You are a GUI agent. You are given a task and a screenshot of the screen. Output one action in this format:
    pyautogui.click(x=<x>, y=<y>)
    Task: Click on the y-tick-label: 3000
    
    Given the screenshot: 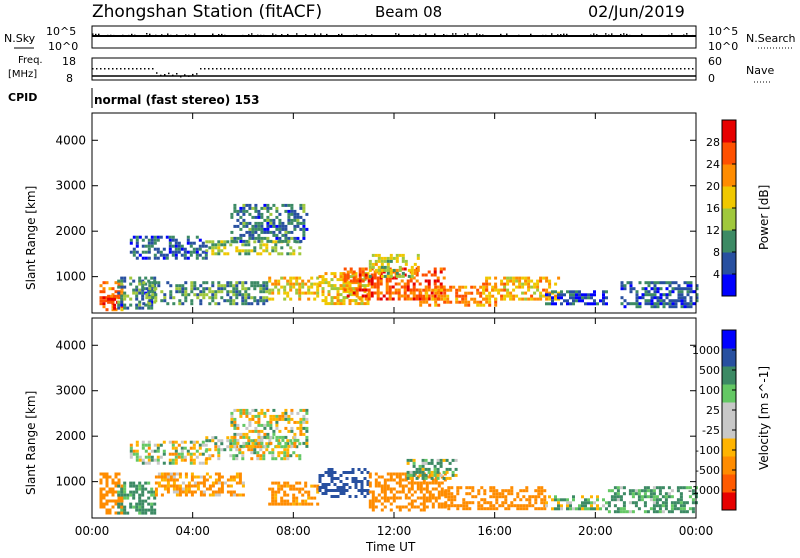 What is the action you would take?
    pyautogui.click(x=70, y=186)
    